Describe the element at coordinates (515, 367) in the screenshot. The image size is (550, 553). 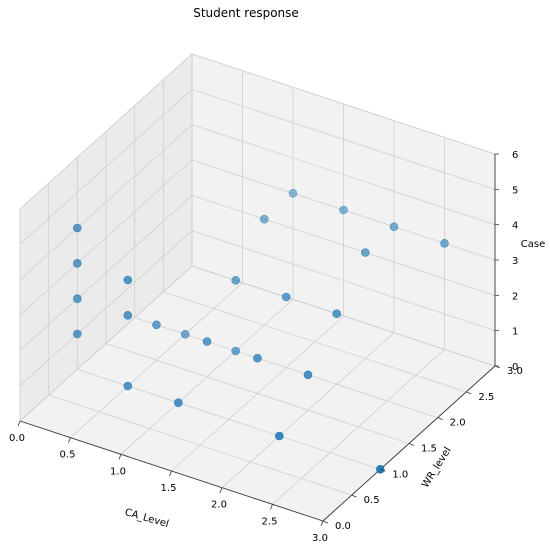
I see `z-tick-label: 0` at that location.